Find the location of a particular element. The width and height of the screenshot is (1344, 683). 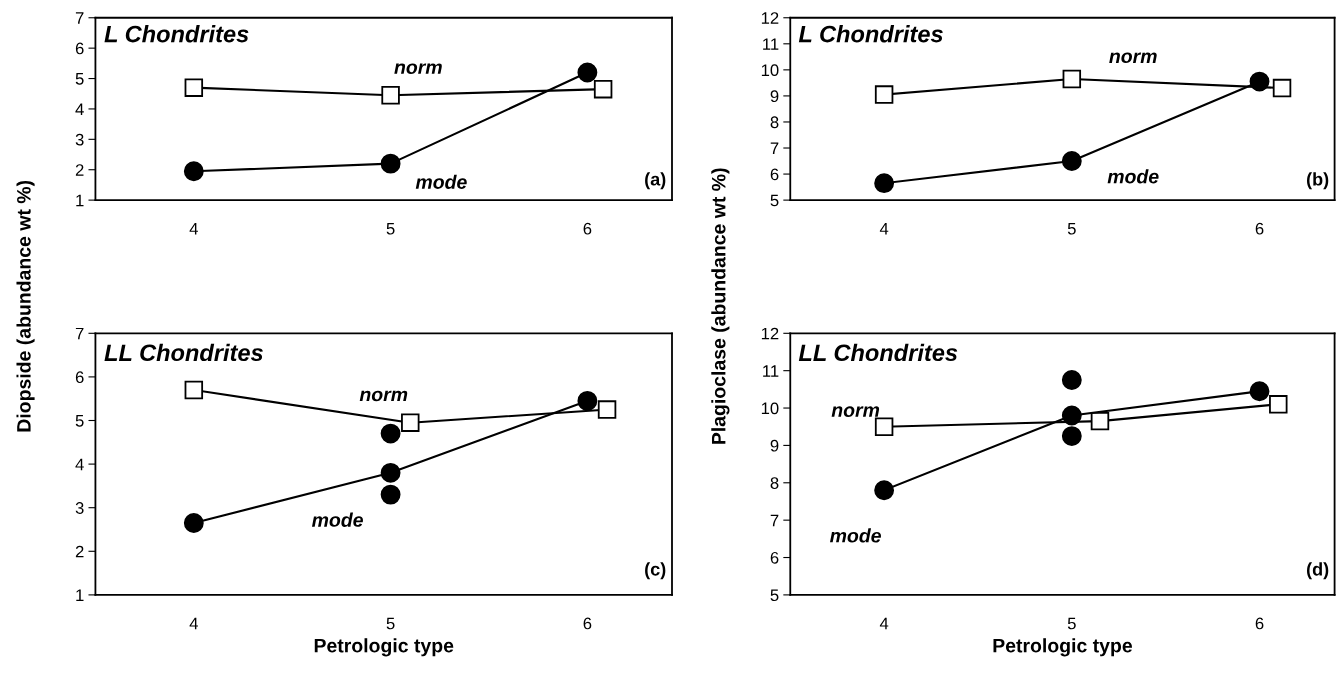

annotation: (d) is located at coordinates (1318, 571).